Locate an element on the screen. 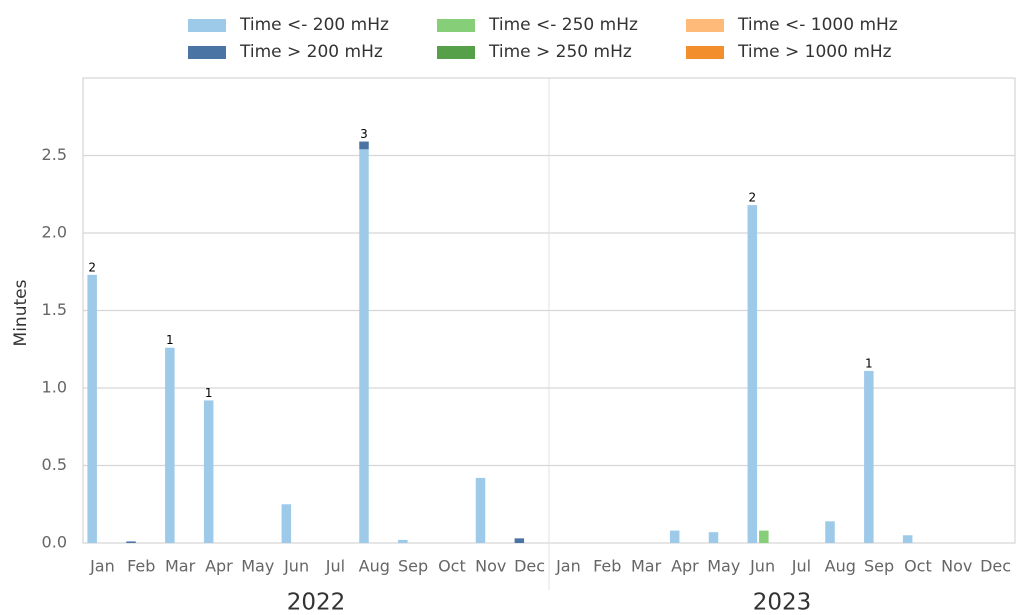 Image resolution: width=1019 pixels, height=615 pixels. group-label: 2022 is located at coordinates (316, 602).